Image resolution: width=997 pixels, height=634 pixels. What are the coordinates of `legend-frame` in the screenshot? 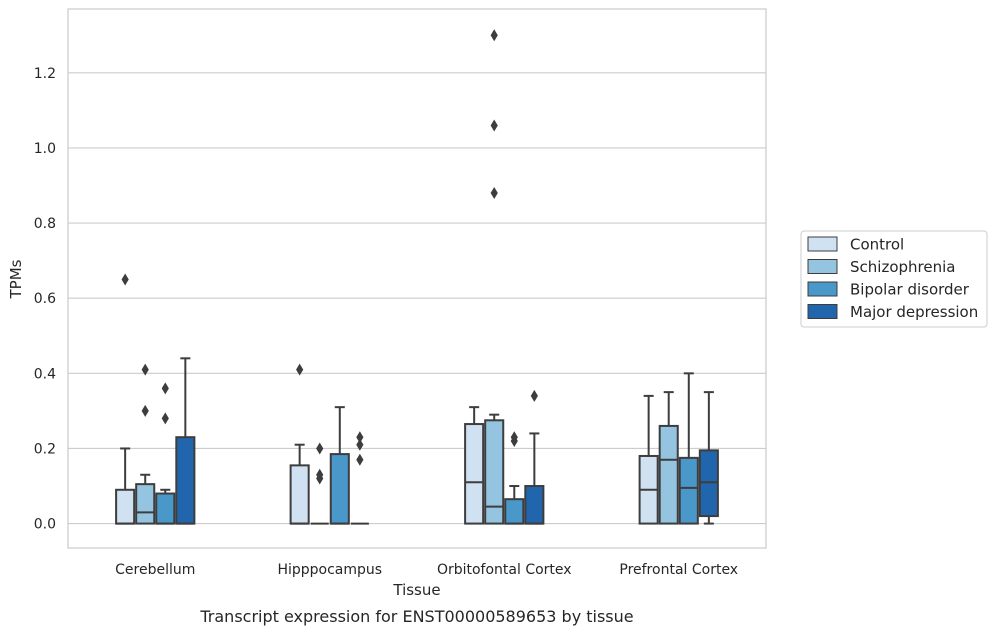 It's located at (894, 279).